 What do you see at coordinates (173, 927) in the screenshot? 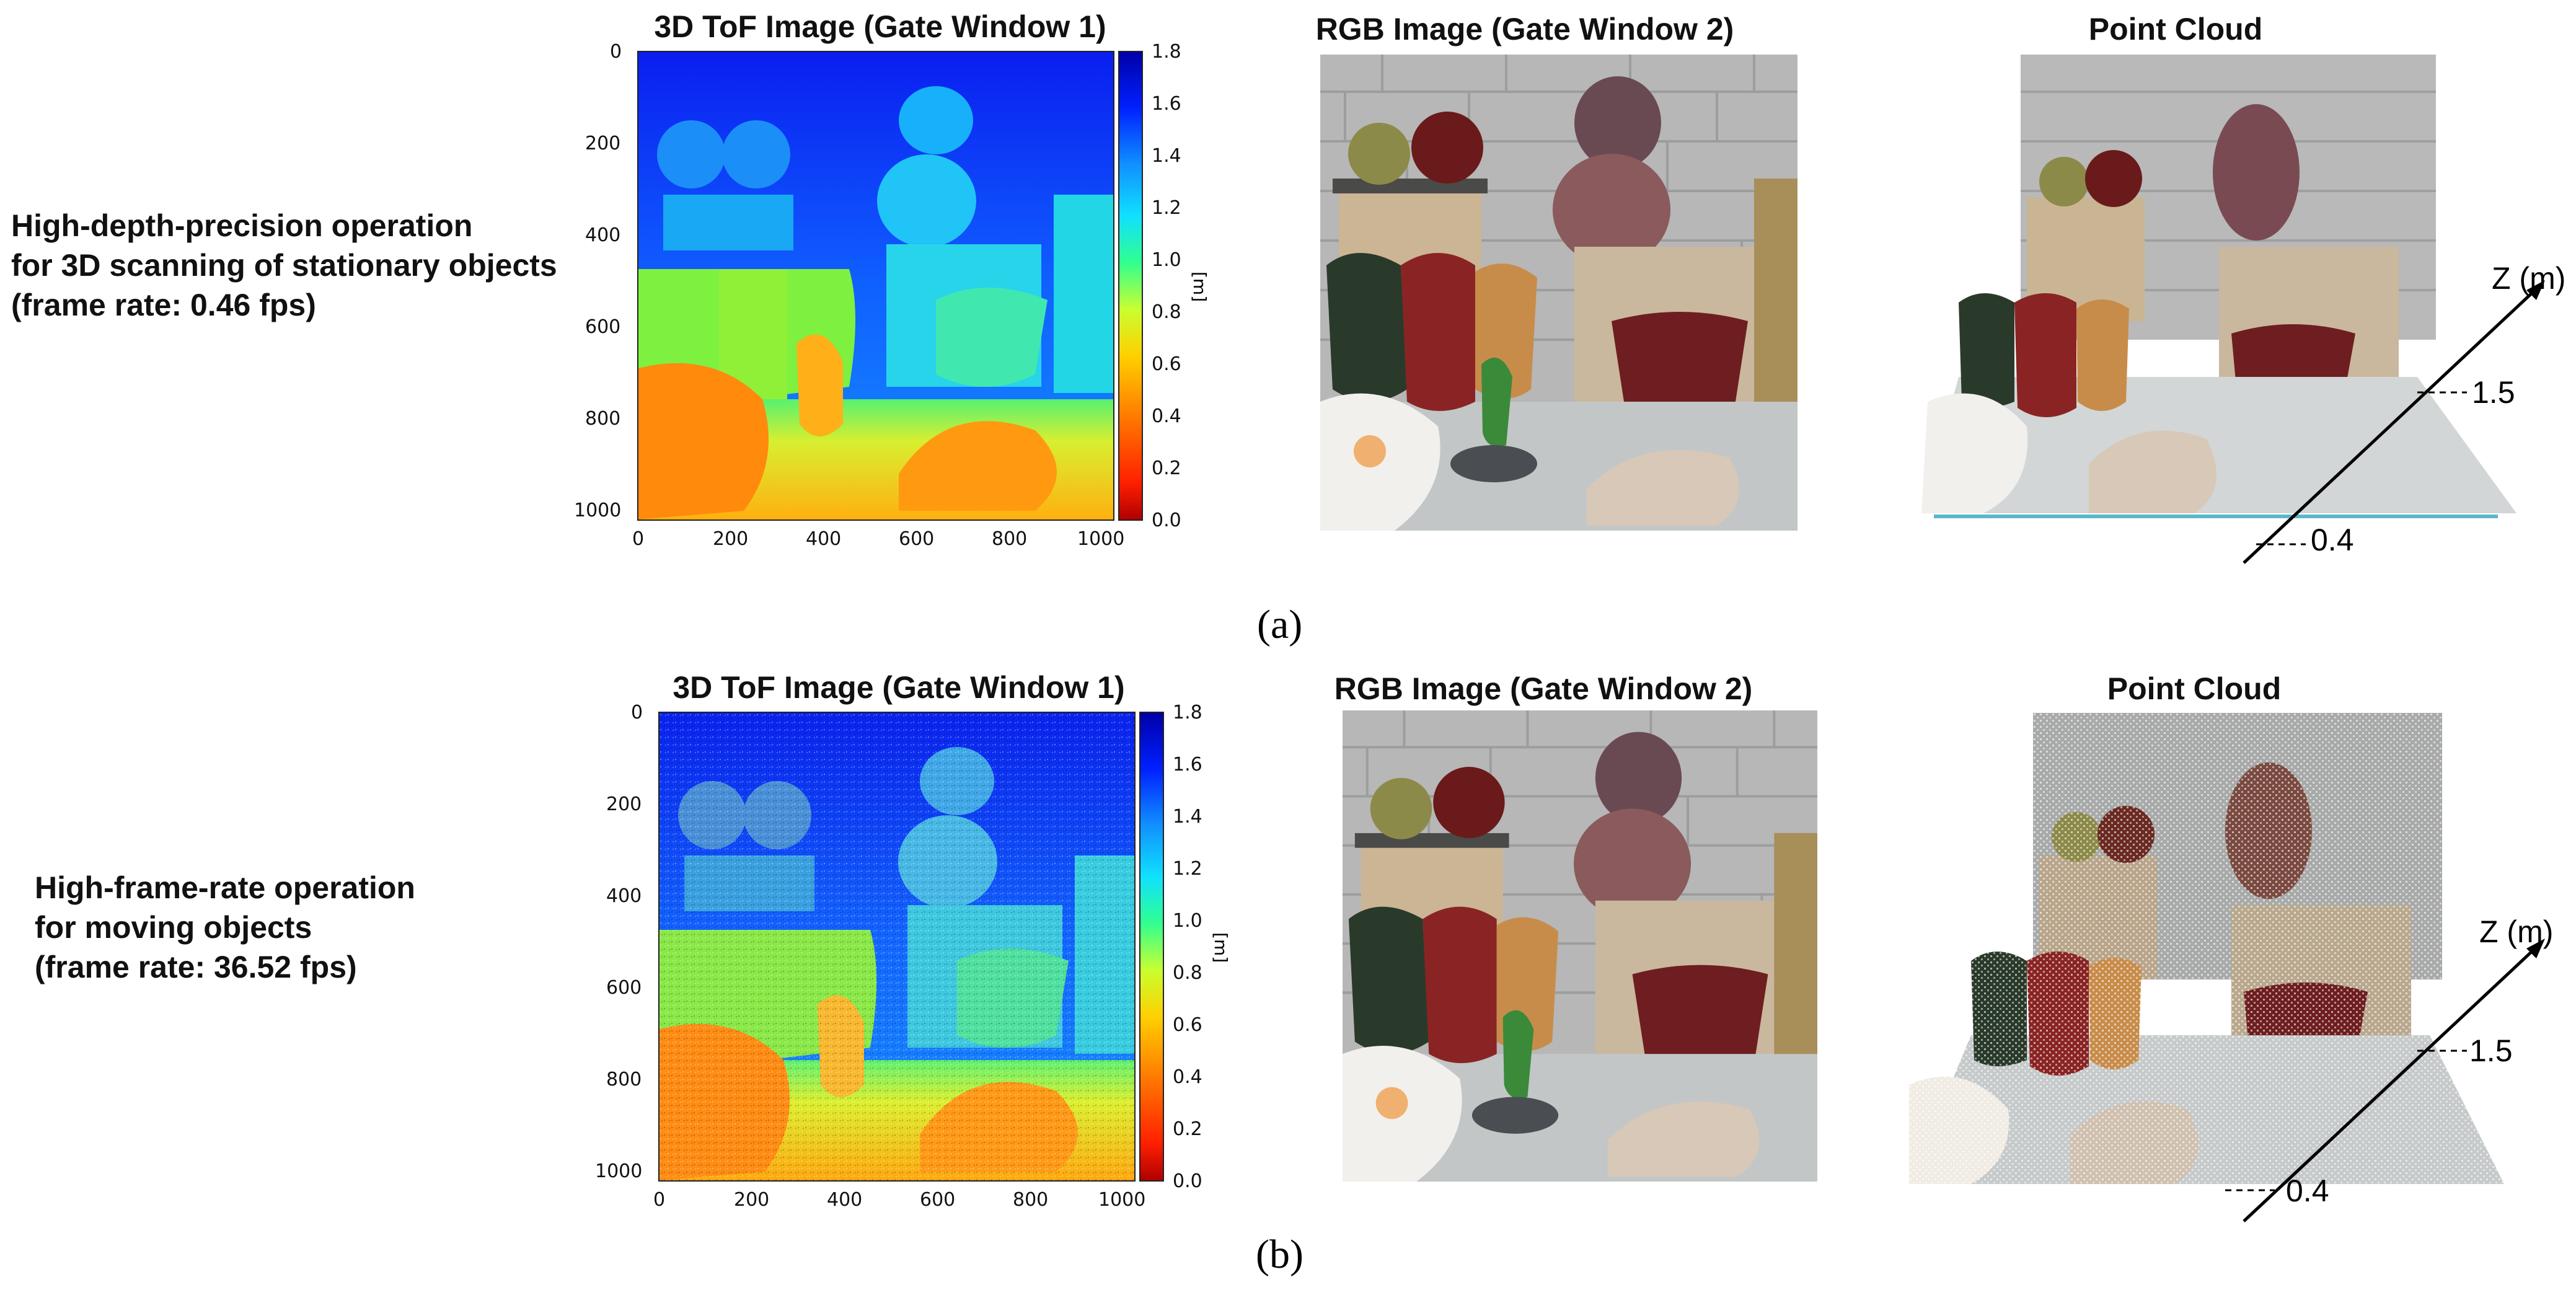
I see `row-b-description-line-2: for moving objects` at bounding box center [173, 927].